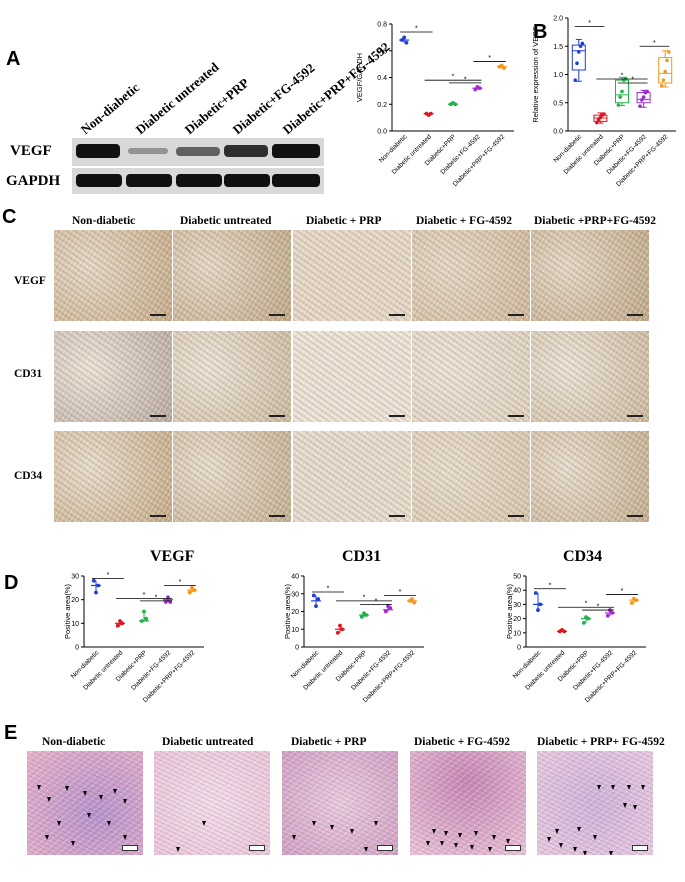 The height and width of the screenshot is (882, 685). I want to click on d-cd31-ylabel: Positive area(%), so click(287, 611).